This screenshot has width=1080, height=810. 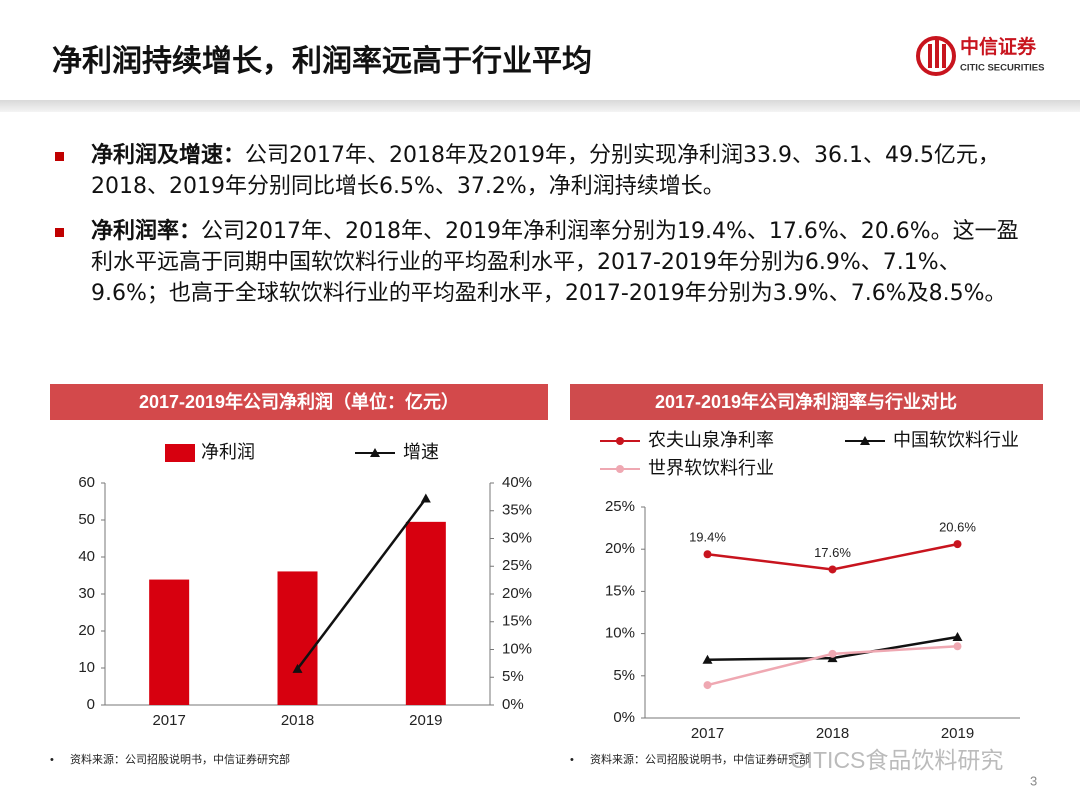 I want to click on y2-tick-label: 10%, so click(x=517, y=648).